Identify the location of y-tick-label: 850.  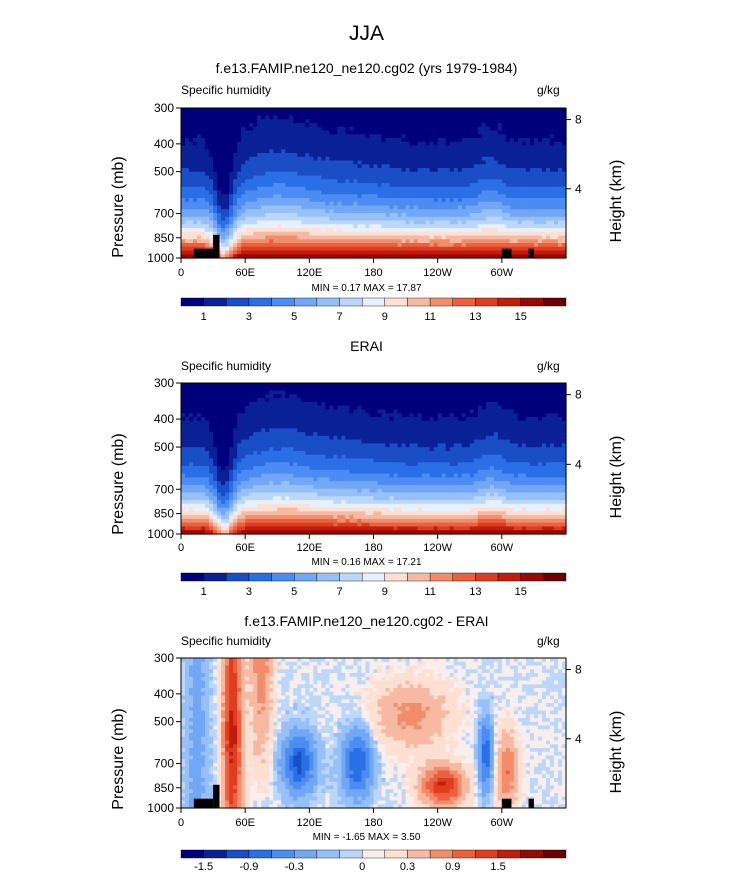
(164, 238).